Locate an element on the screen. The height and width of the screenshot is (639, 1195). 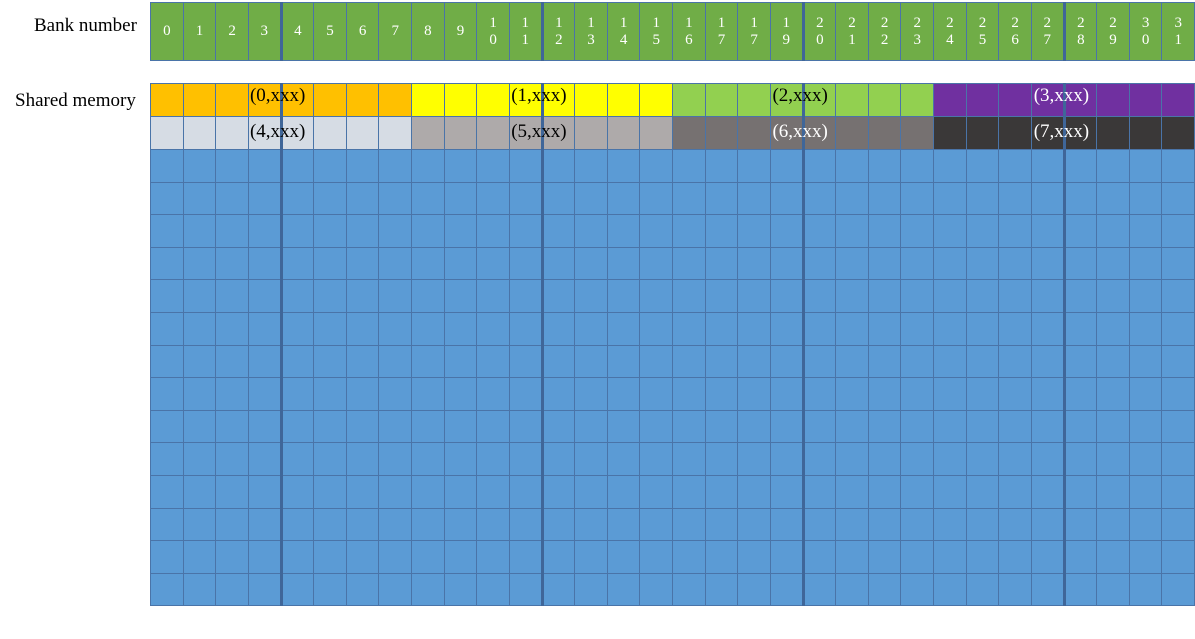
segment-label-4: (4,xxx) is located at coordinates (277, 131).